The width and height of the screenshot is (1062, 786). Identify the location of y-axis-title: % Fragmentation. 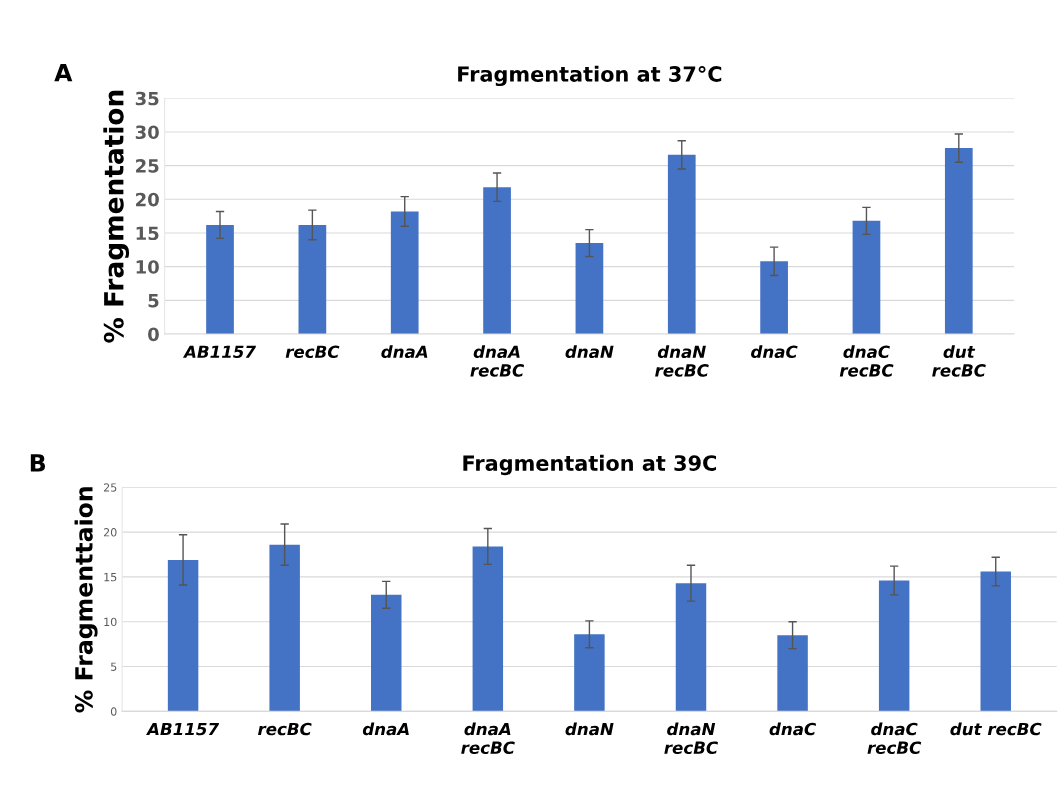
(116, 216).